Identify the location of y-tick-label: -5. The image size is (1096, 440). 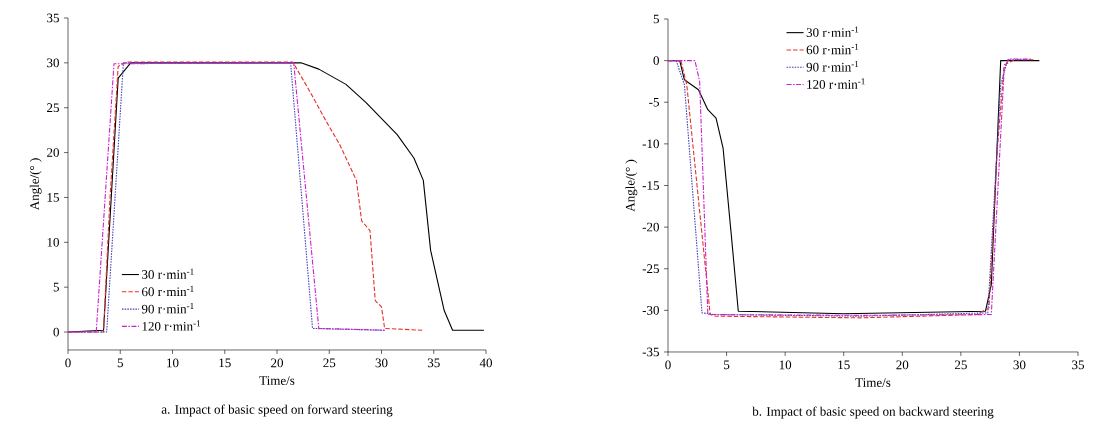
(654, 102).